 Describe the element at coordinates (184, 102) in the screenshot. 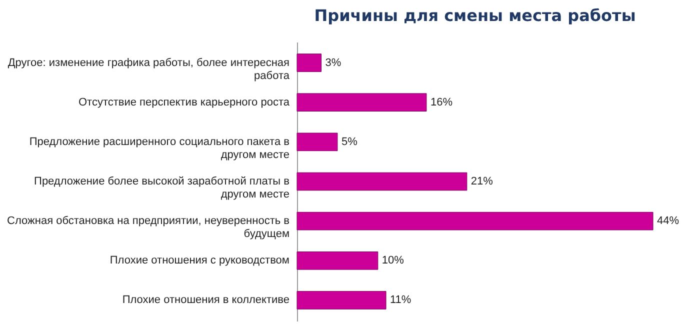

I see `y-tick-label: Отсутствие перспектив карьерного роста` at that location.